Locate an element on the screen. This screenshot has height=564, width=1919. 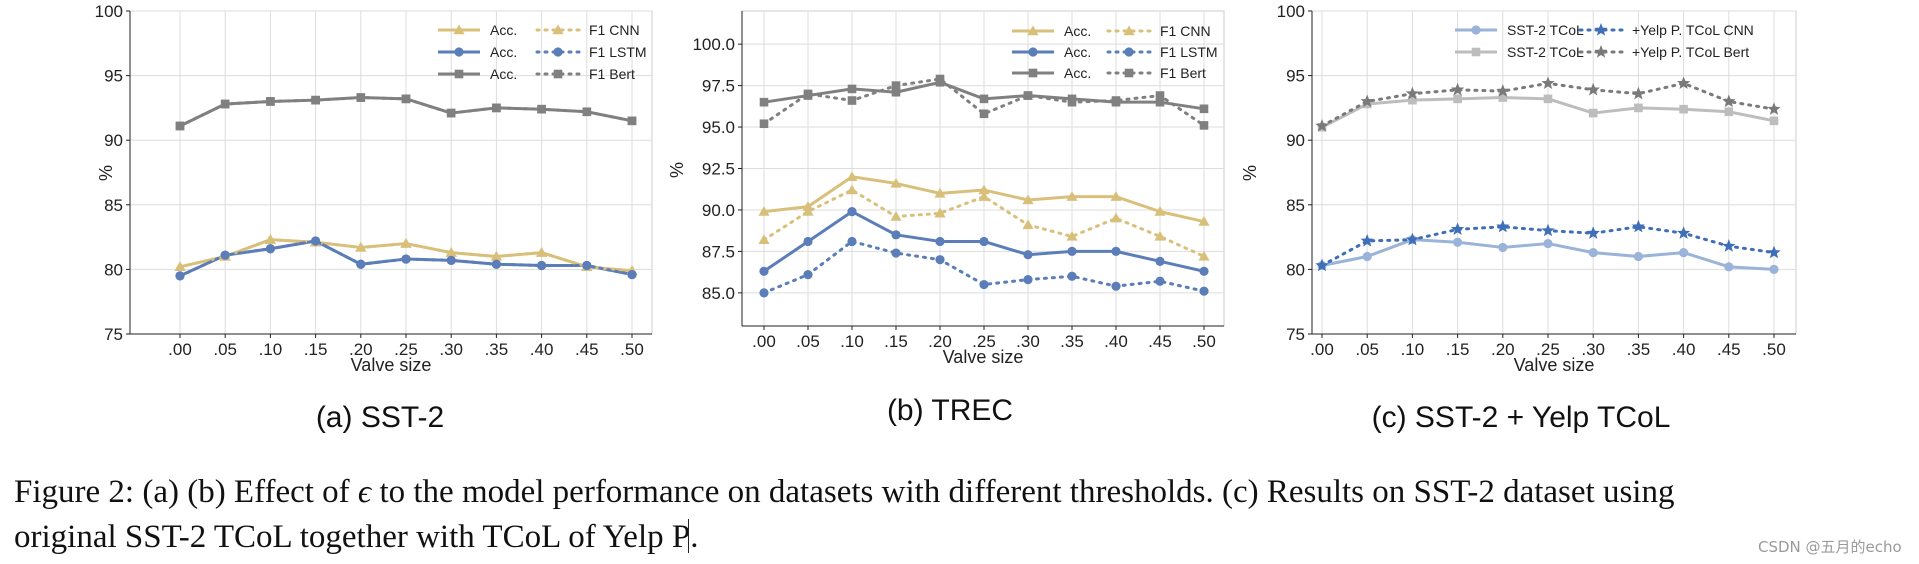
plot-area is located at coordinates (1554, 172).